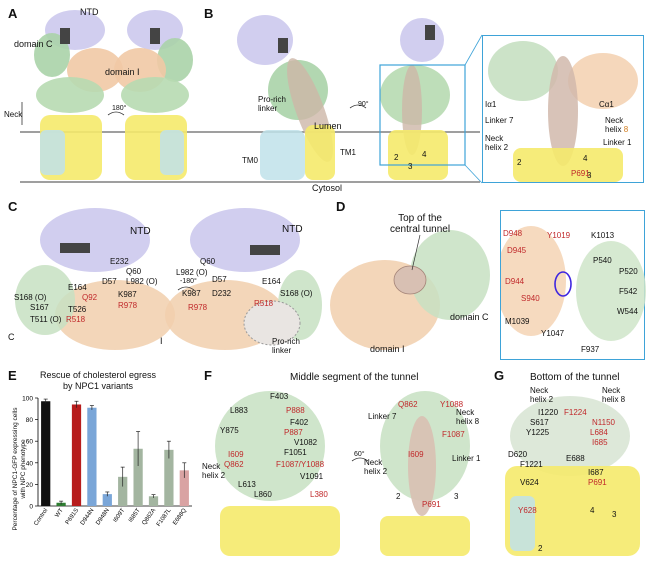 The width and height of the screenshot is (647, 561). Describe the element at coordinates (613, 129) in the screenshot. I see `neck-helix8-text2: helix` at that location.